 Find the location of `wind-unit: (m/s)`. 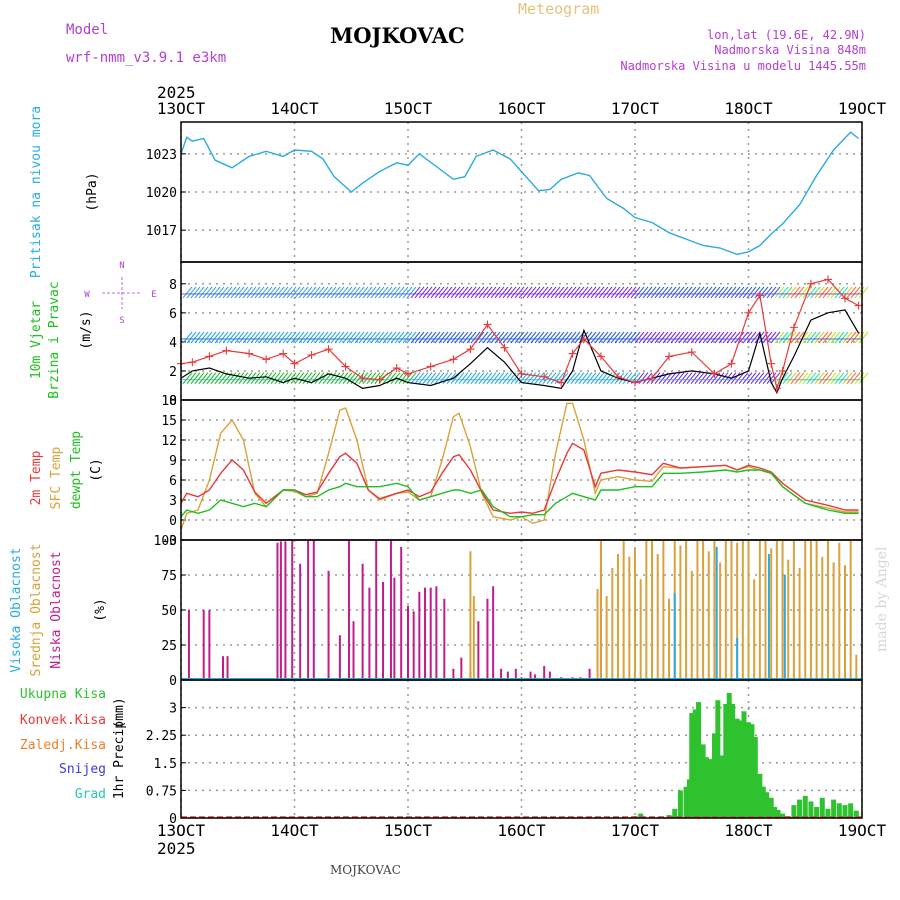

wind-unit: (m/s) is located at coordinates (86, 329).